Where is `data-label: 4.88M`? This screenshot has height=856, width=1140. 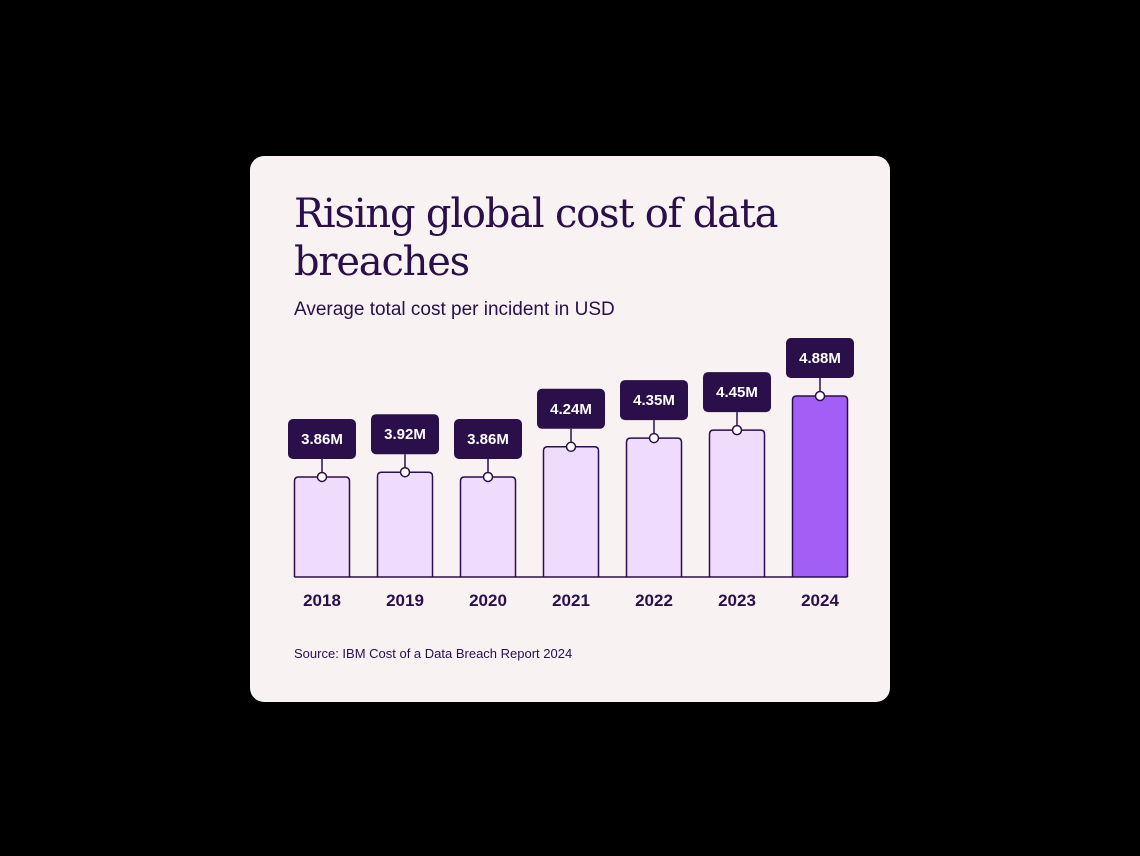 data-label: 4.88M is located at coordinates (820, 358).